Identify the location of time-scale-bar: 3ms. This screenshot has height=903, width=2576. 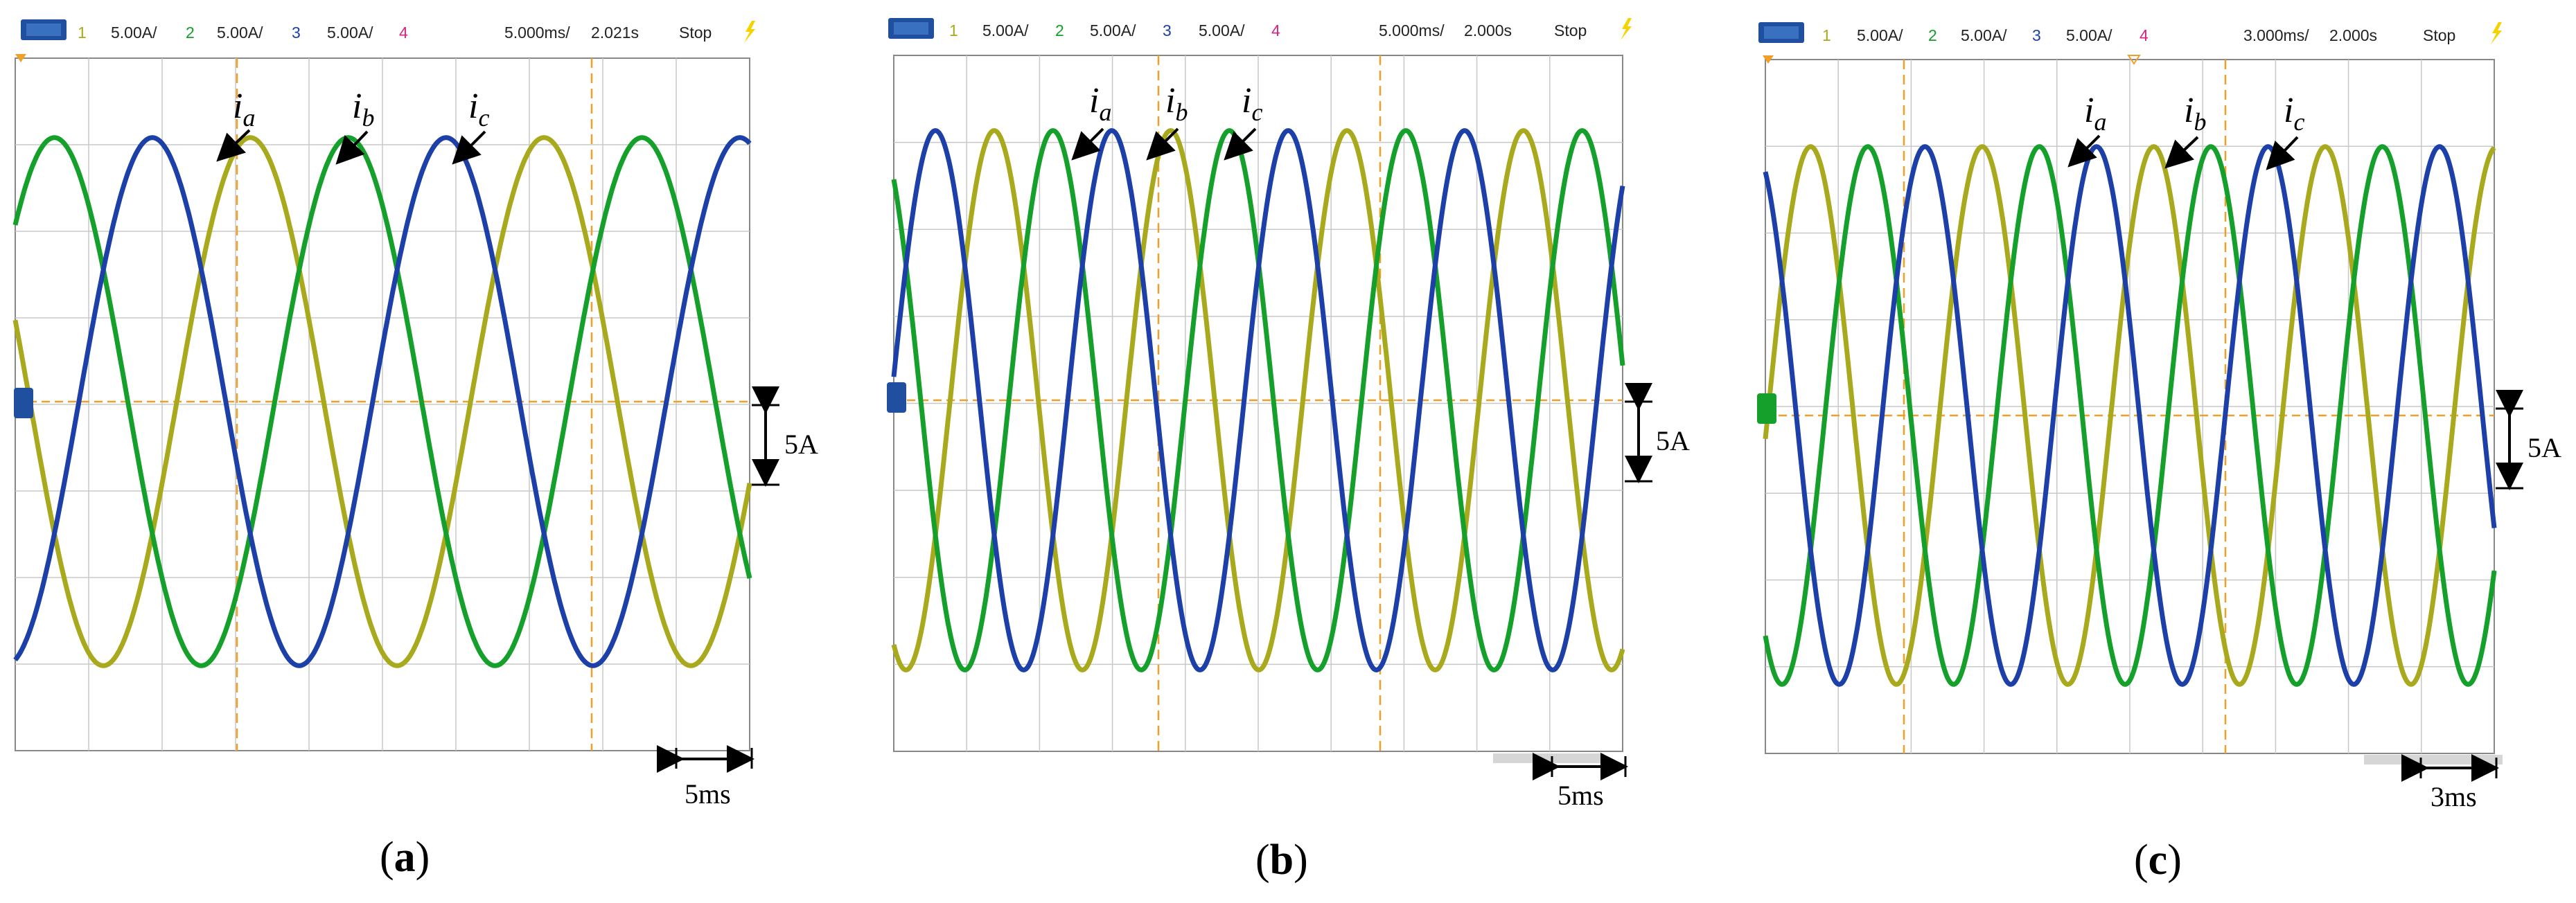
(2450, 783).